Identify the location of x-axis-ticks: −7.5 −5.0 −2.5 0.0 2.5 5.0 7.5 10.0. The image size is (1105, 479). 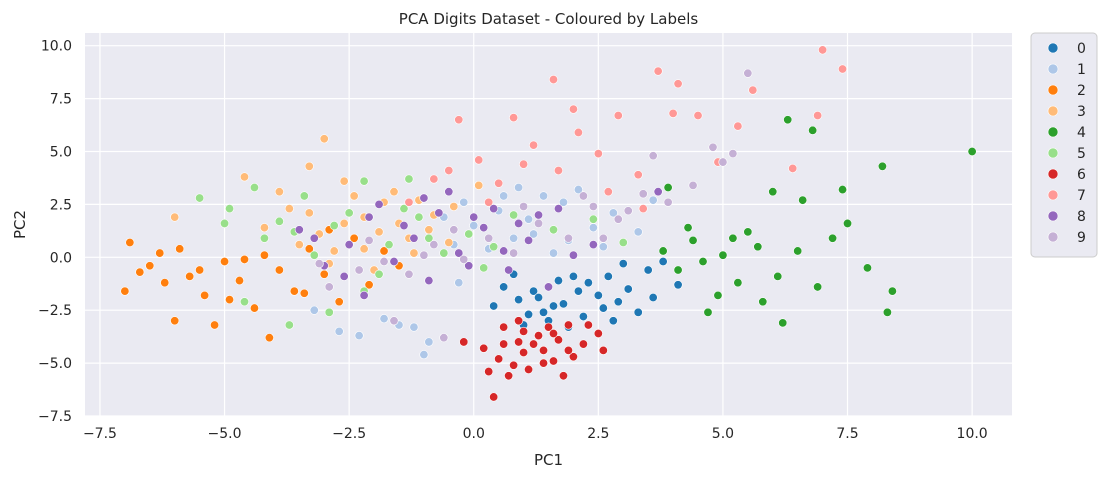
(535, 434).